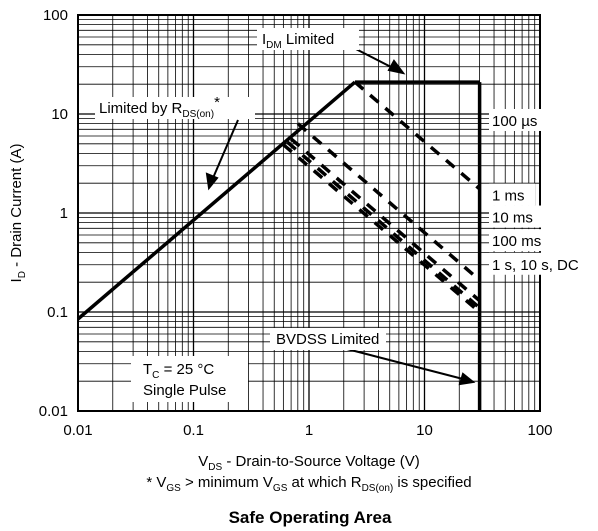  Describe the element at coordinates (543, 191) in the screenshot. I see `curve-labels: 100 µs 1 ms 10 ms 100 ms 1 s, 10 s, DC` at that location.